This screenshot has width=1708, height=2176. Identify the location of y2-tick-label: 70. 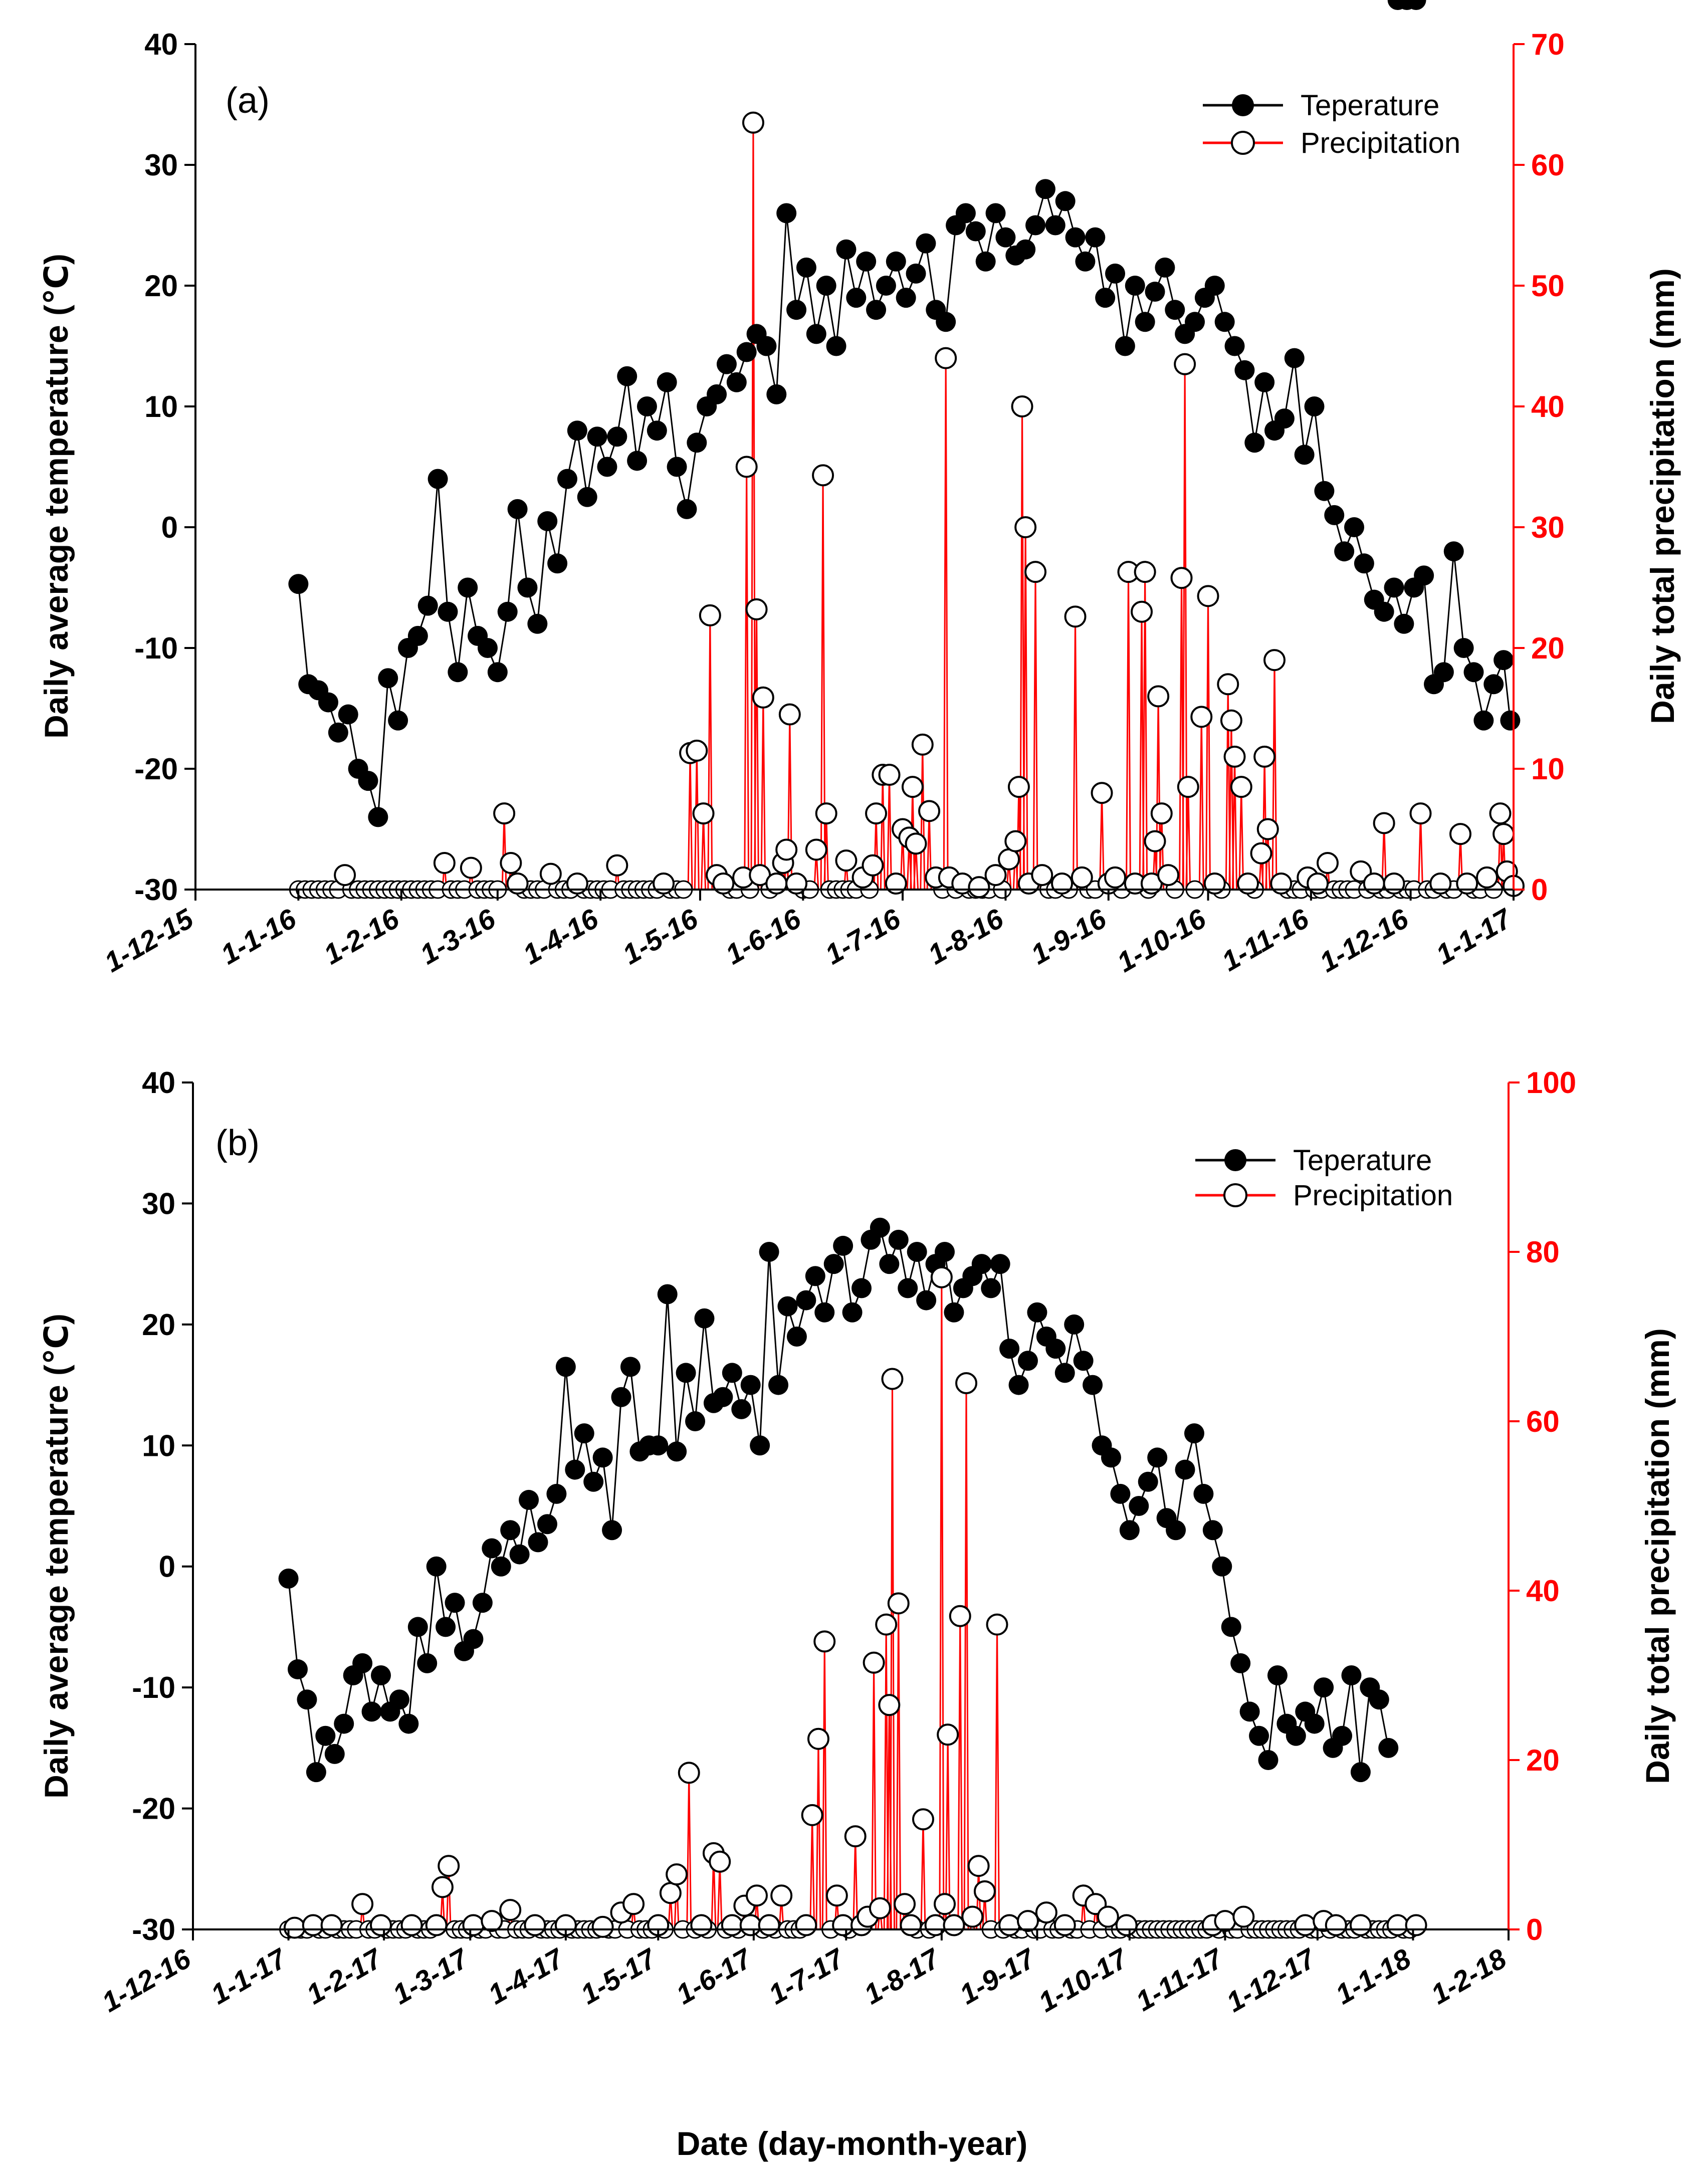
(1548, 44).